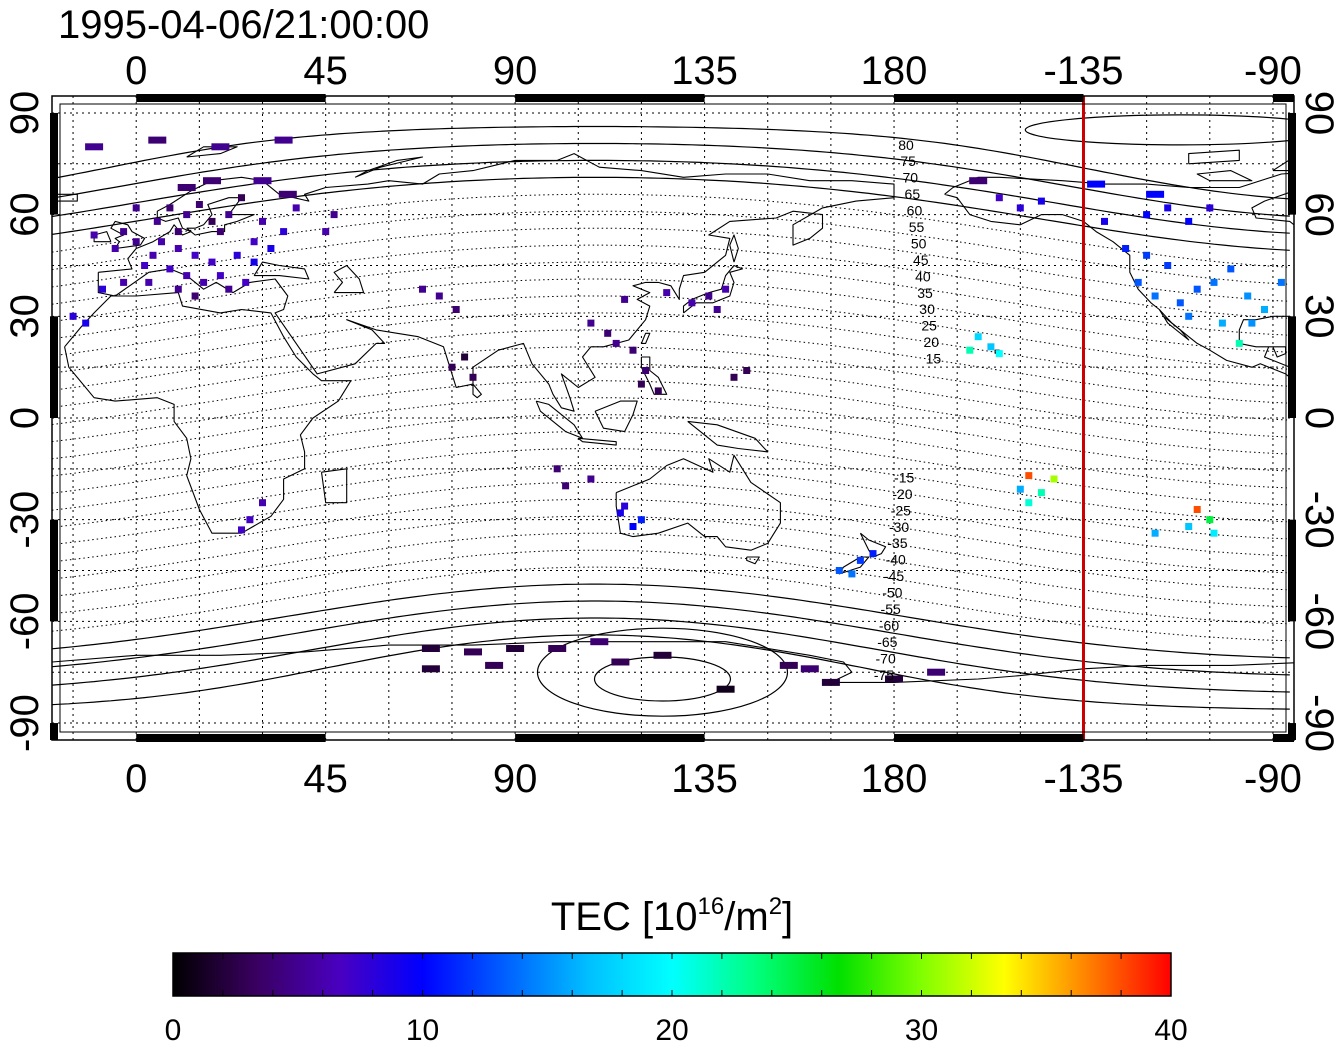  What do you see at coordinates (672, 916) in the screenshot?
I see `colorbar-label: TEC [1016/m2]` at bounding box center [672, 916].